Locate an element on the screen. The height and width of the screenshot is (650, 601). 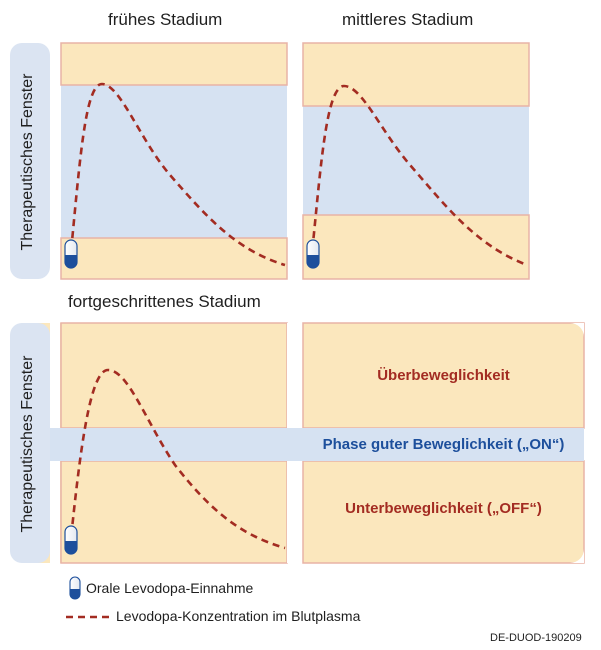
panel-advanced-upper-zone is located at coordinates (174, 375).